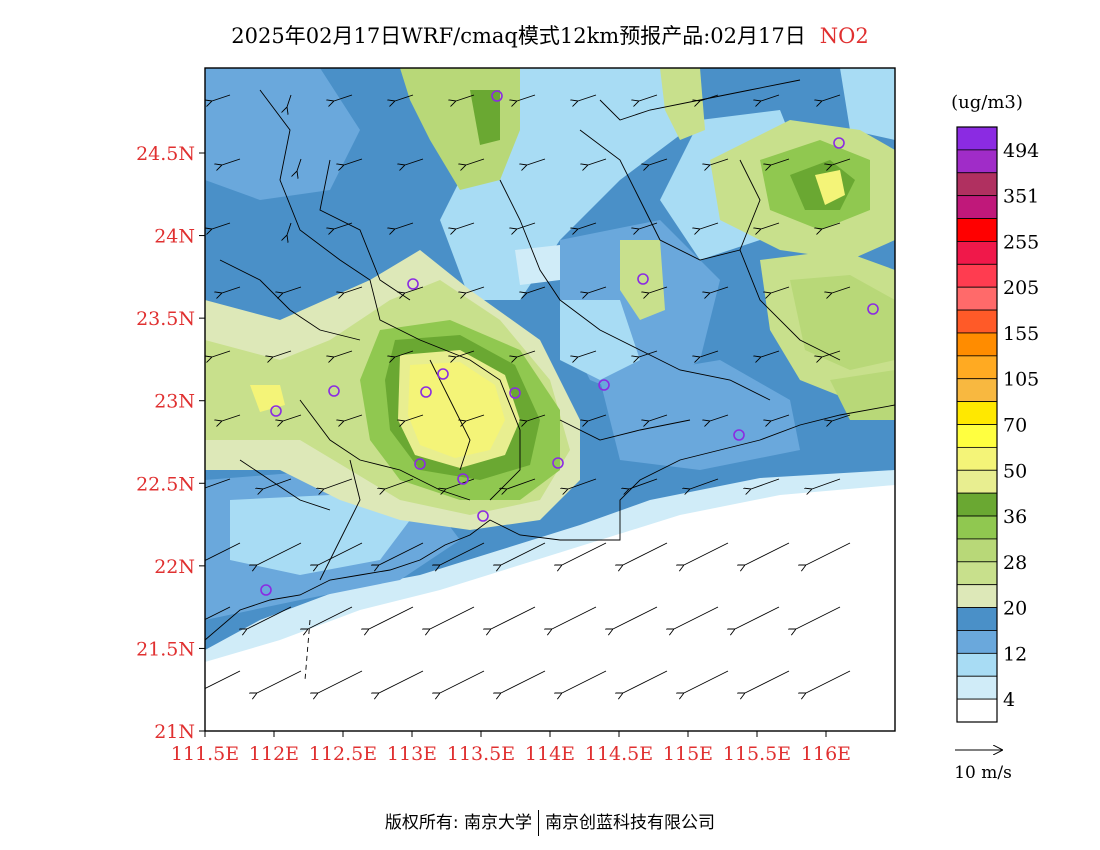  Describe the element at coordinates (174, 567) in the screenshot. I see `lat-tick-label: 22N` at that location.